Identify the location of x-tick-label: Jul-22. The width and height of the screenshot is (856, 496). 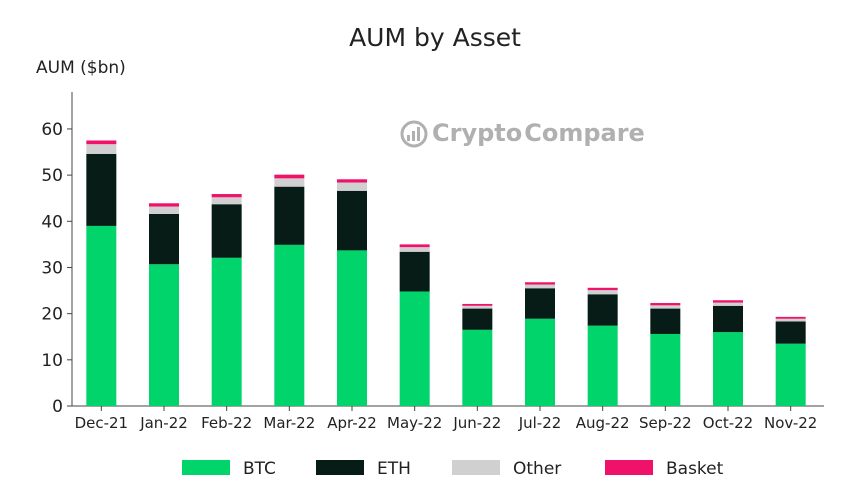
(540, 423).